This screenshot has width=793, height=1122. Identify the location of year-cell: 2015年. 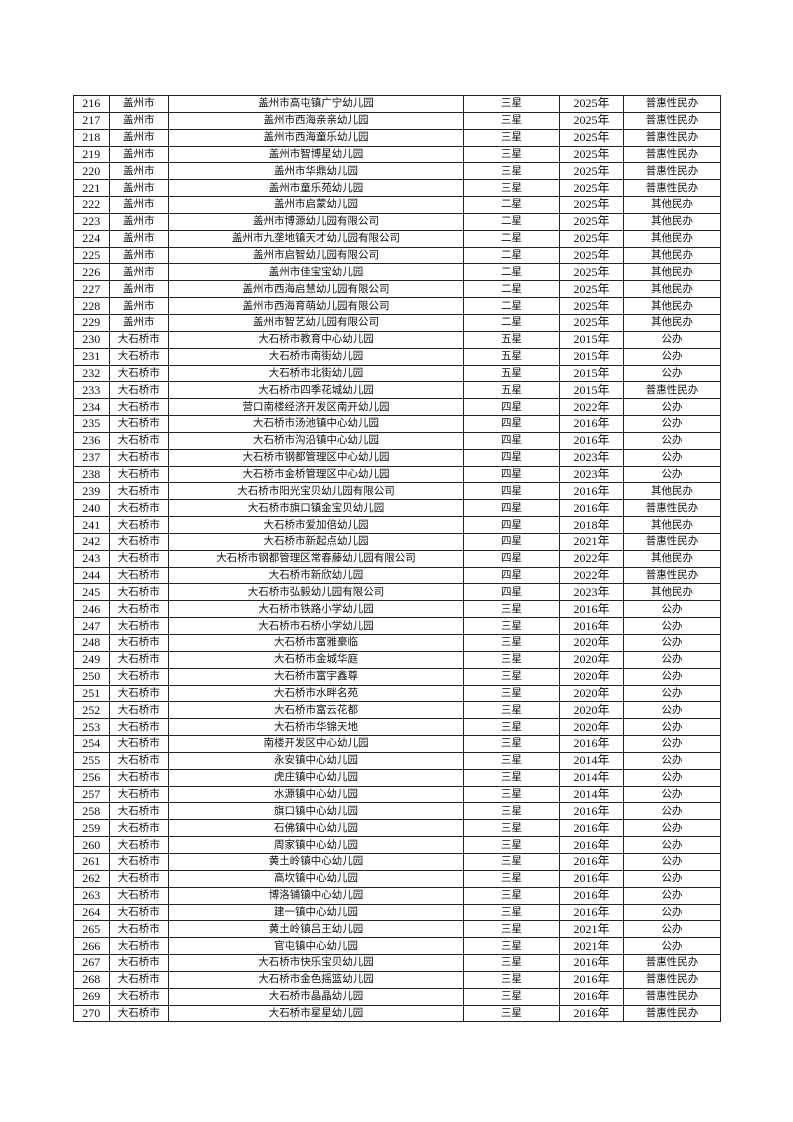
(591, 356).